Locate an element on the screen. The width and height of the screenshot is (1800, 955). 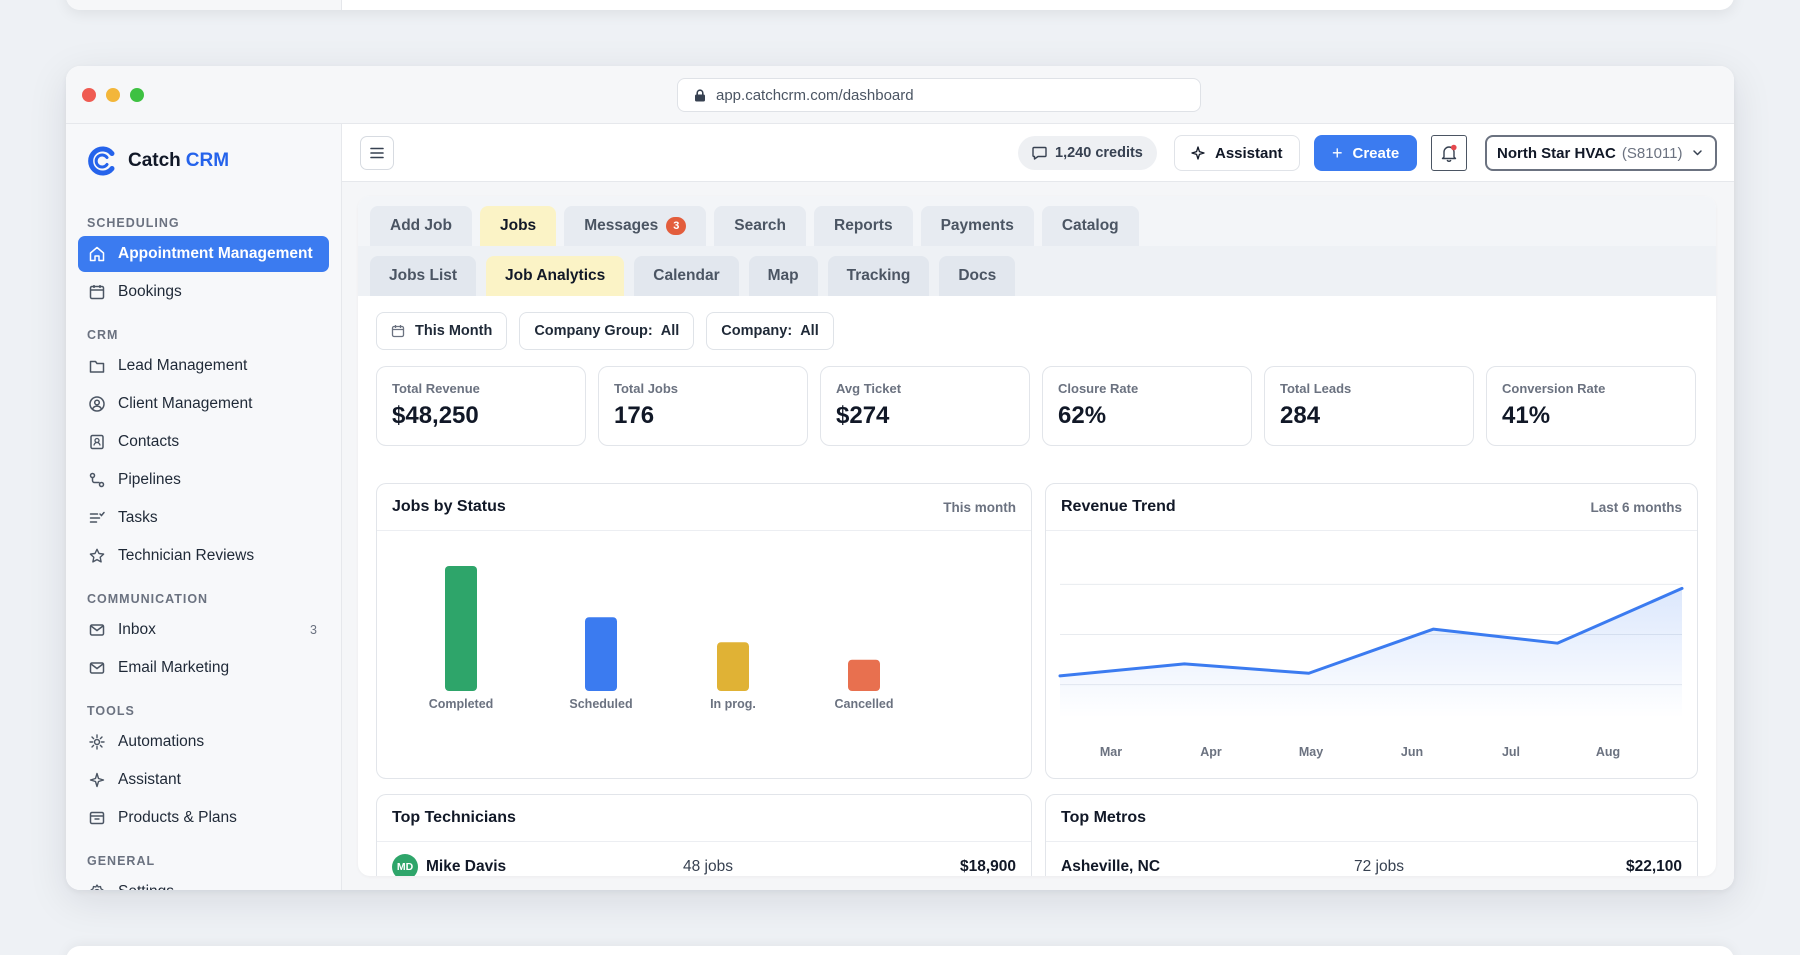
sidebar-item-technician-reviews: Technician Reviews is located at coordinates (203, 556).